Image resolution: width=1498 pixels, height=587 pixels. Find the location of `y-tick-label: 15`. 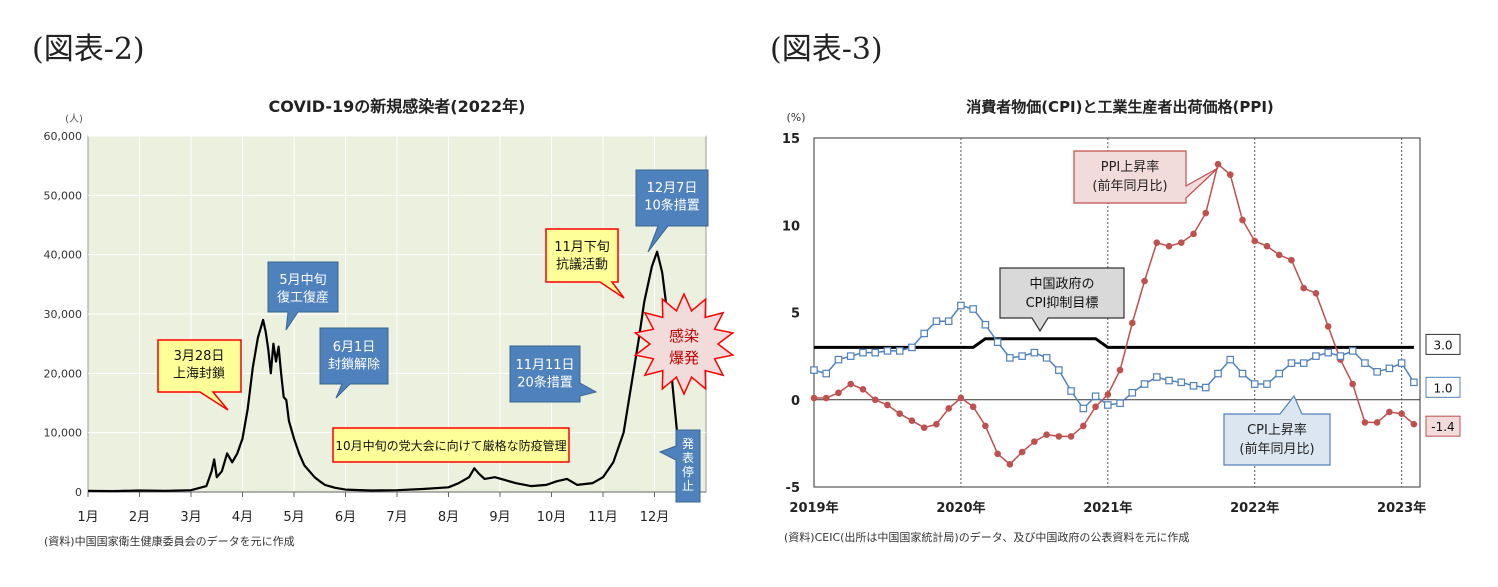

y-tick-label: 15 is located at coordinates (791, 139).